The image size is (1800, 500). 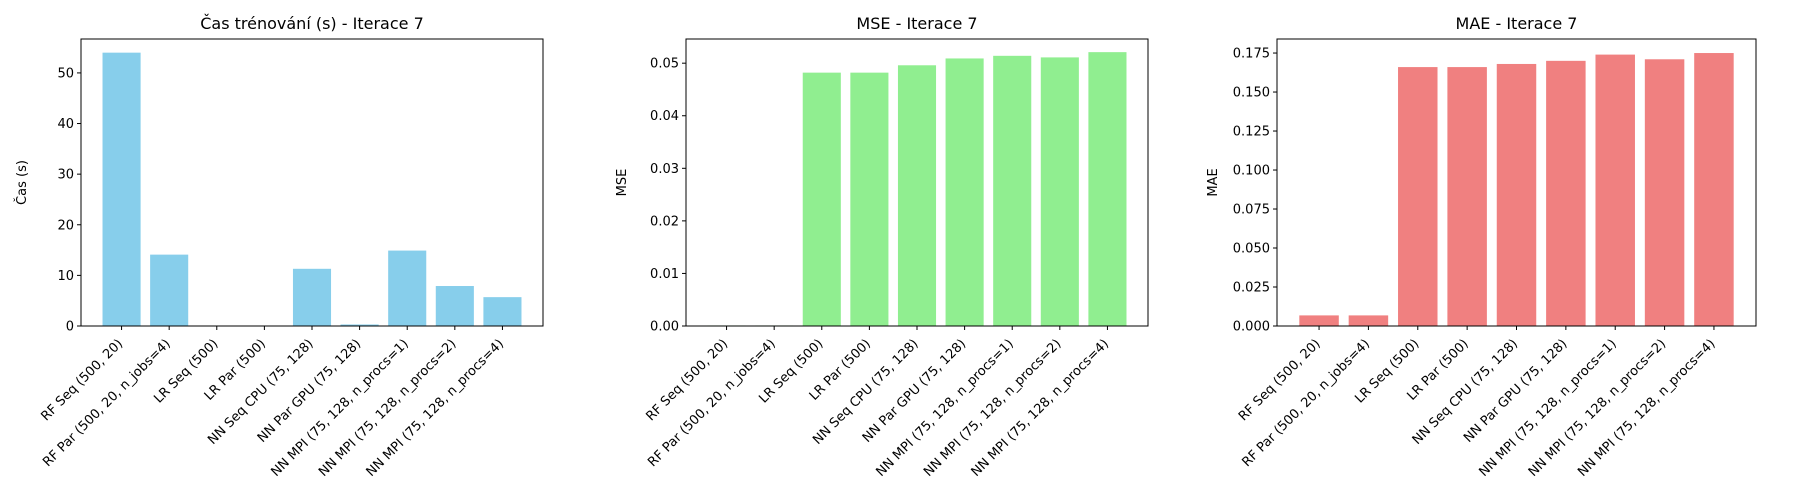 What do you see at coordinates (664, 116) in the screenshot?
I see `y-tick-label: 0.04` at bounding box center [664, 116].